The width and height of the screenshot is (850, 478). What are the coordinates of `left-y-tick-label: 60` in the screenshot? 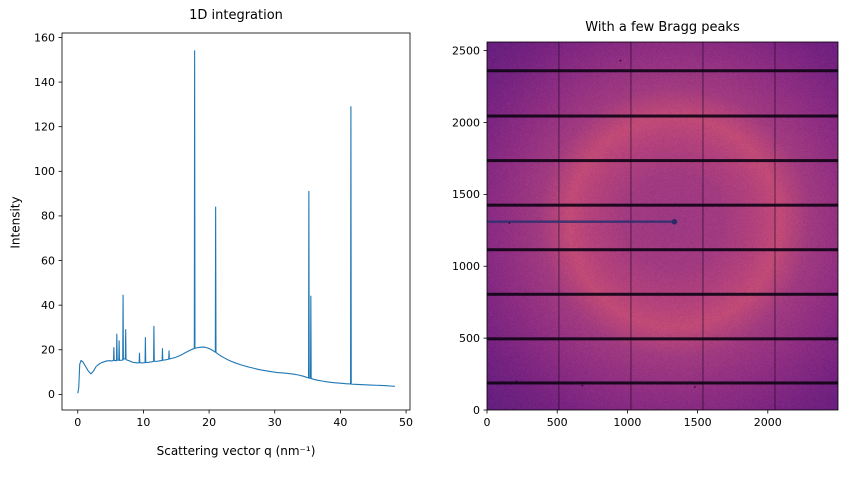 It's located at (48, 260).